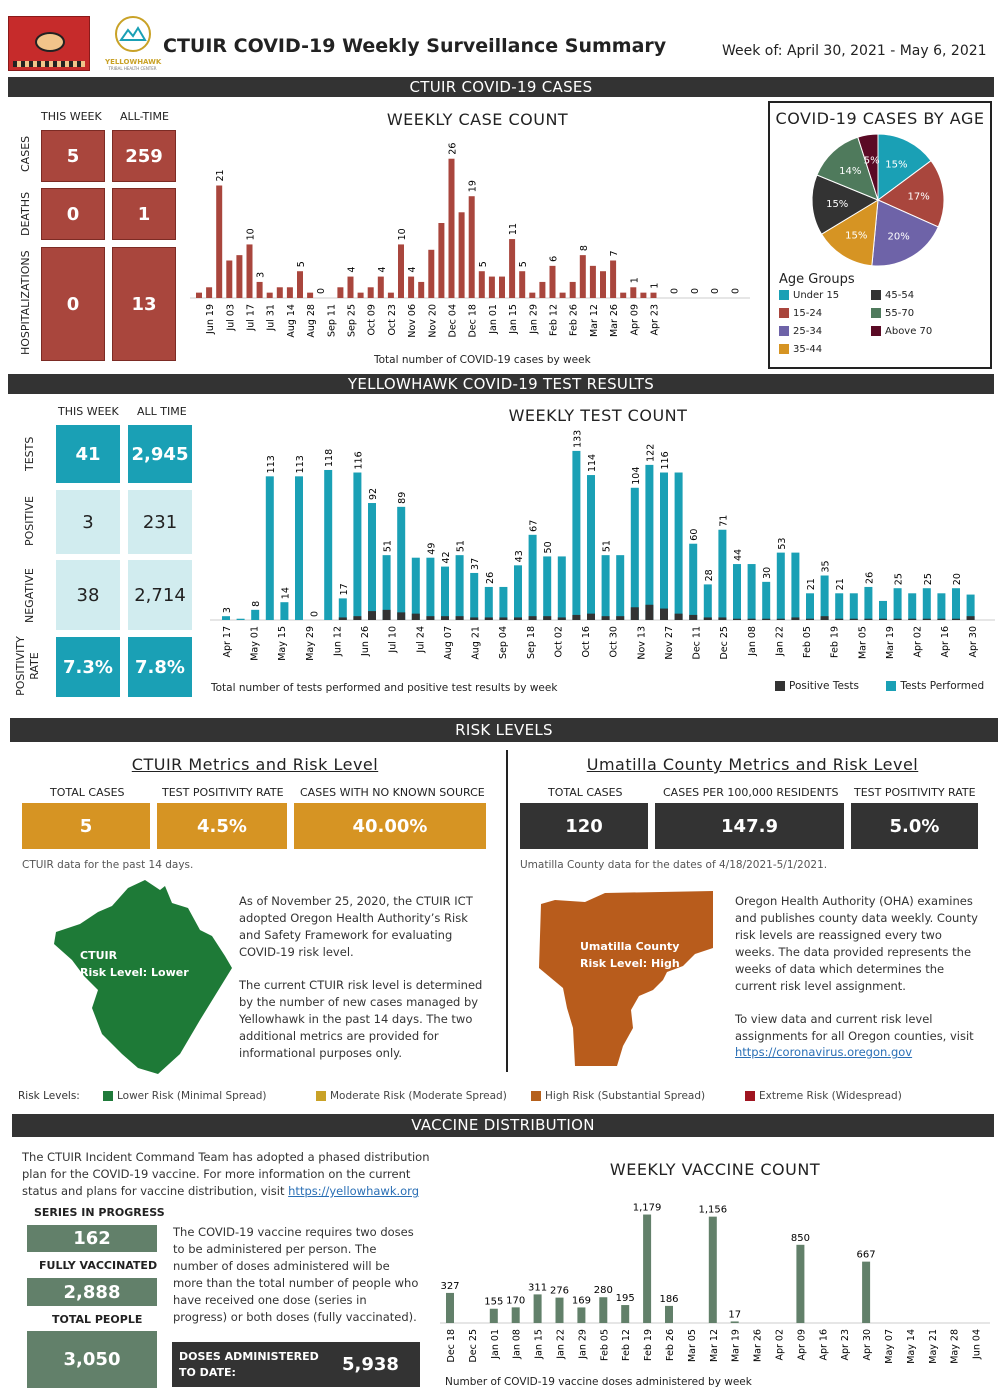 The image size is (1000, 1389). Describe the element at coordinates (285, 593) in the screenshot. I see `test-bar-label: 14` at that location.